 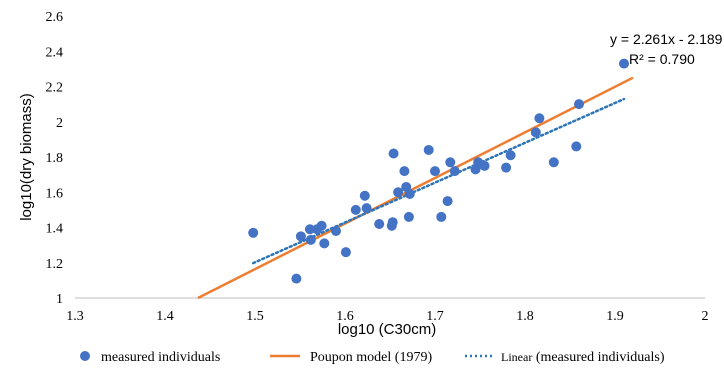 What do you see at coordinates (387, 329) in the screenshot?
I see `x-axis-title: log10 (C30cm)` at bounding box center [387, 329].